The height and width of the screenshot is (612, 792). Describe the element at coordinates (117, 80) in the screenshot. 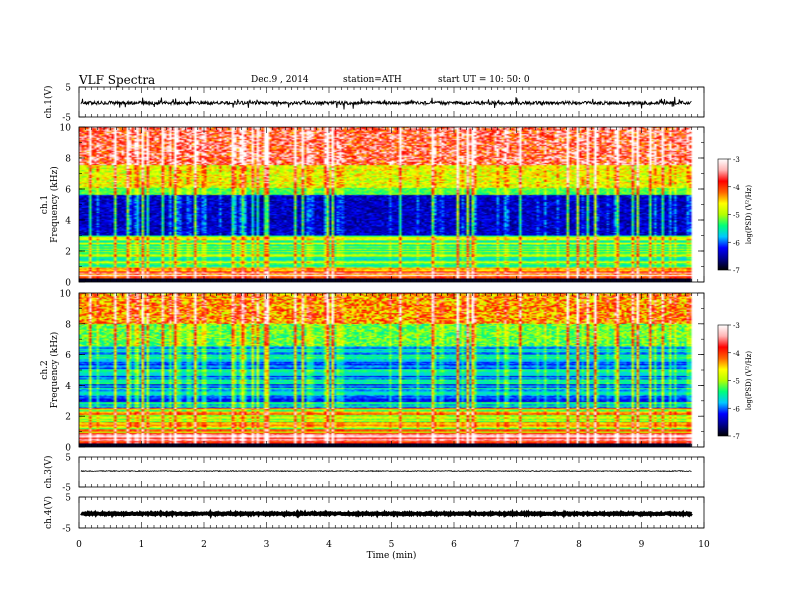

I see `chart-title: VLF Spectra` at that location.